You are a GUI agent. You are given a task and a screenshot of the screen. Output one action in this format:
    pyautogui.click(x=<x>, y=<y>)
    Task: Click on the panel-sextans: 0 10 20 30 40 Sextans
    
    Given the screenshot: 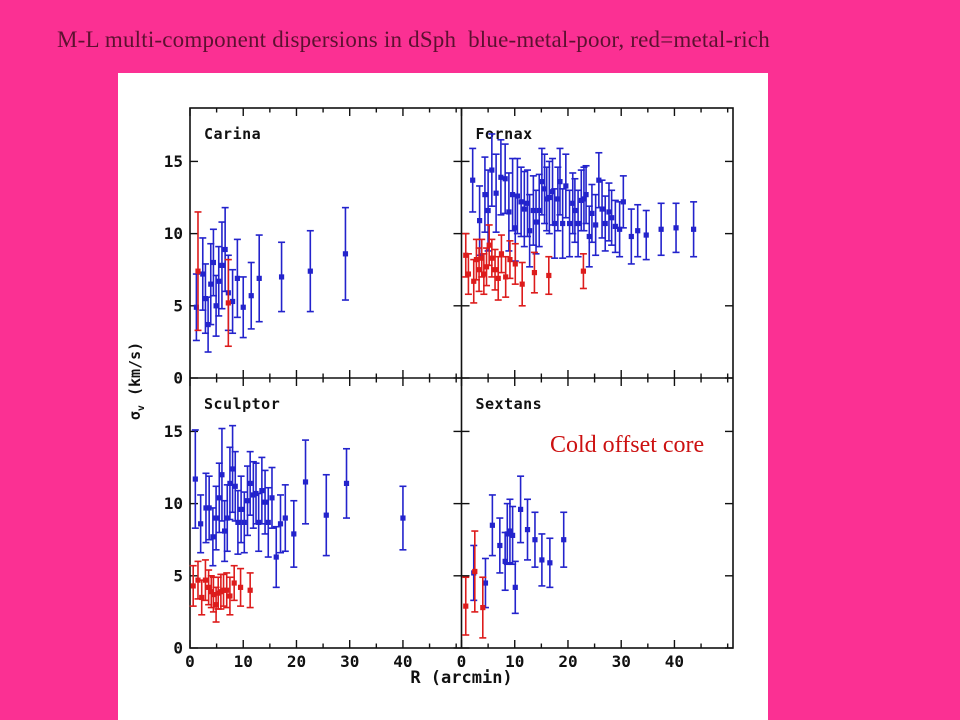 What is the action you would take?
    pyautogui.click(x=595, y=524)
    